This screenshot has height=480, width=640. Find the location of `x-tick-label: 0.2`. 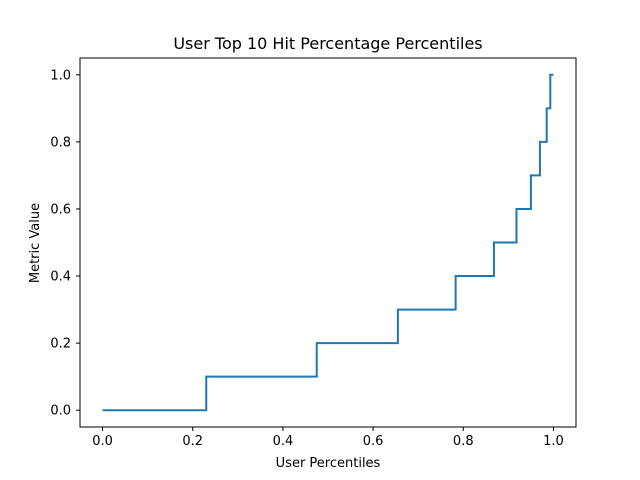

x-tick-label: 0.2 is located at coordinates (192, 441).